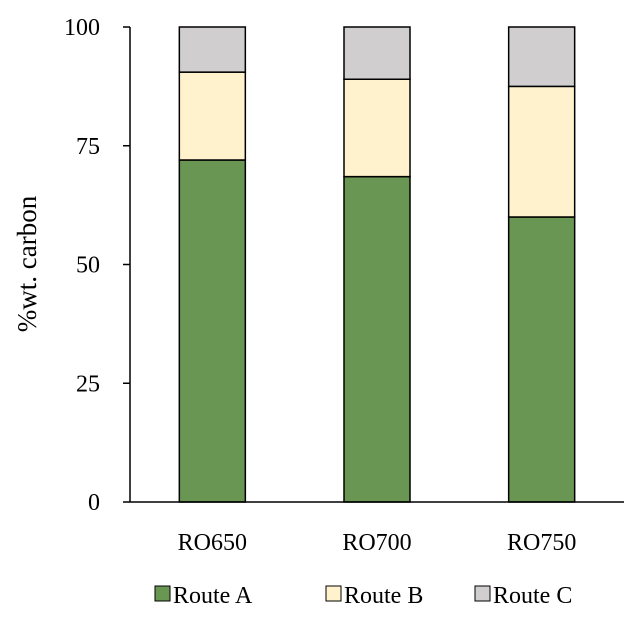 Image resolution: width=624 pixels, height=618 pixels. What do you see at coordinates (541, 543) in the screenshot?
I see `x-tick-label: RO750` at bounding box center [541, 543].